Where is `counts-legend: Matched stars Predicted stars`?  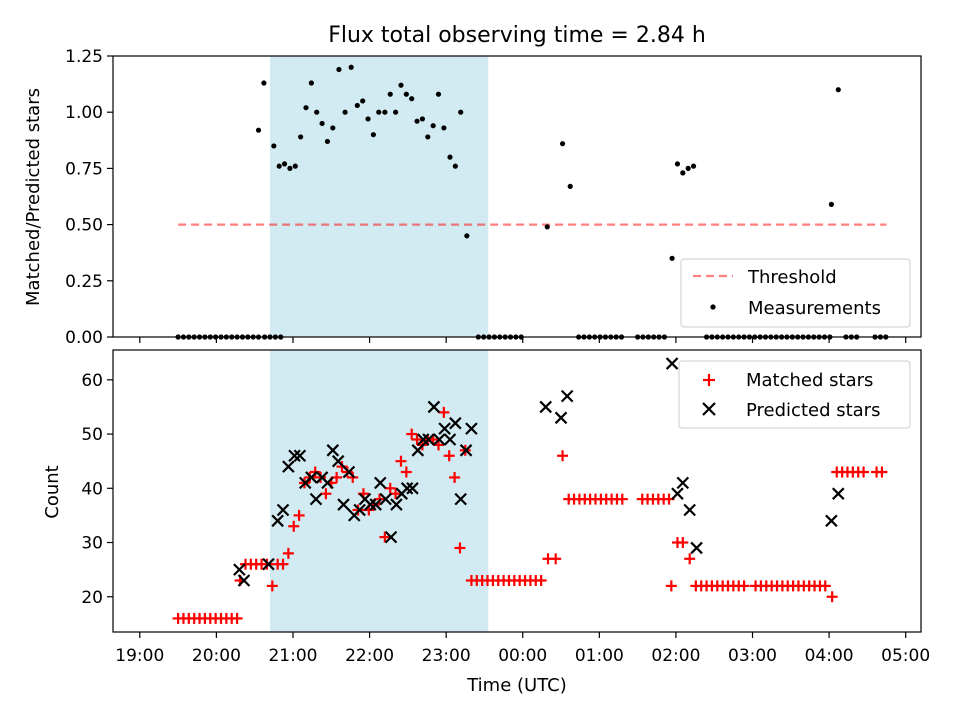 counts-legend: Matched stars Predicted stars is located at coordinates (794, 394).